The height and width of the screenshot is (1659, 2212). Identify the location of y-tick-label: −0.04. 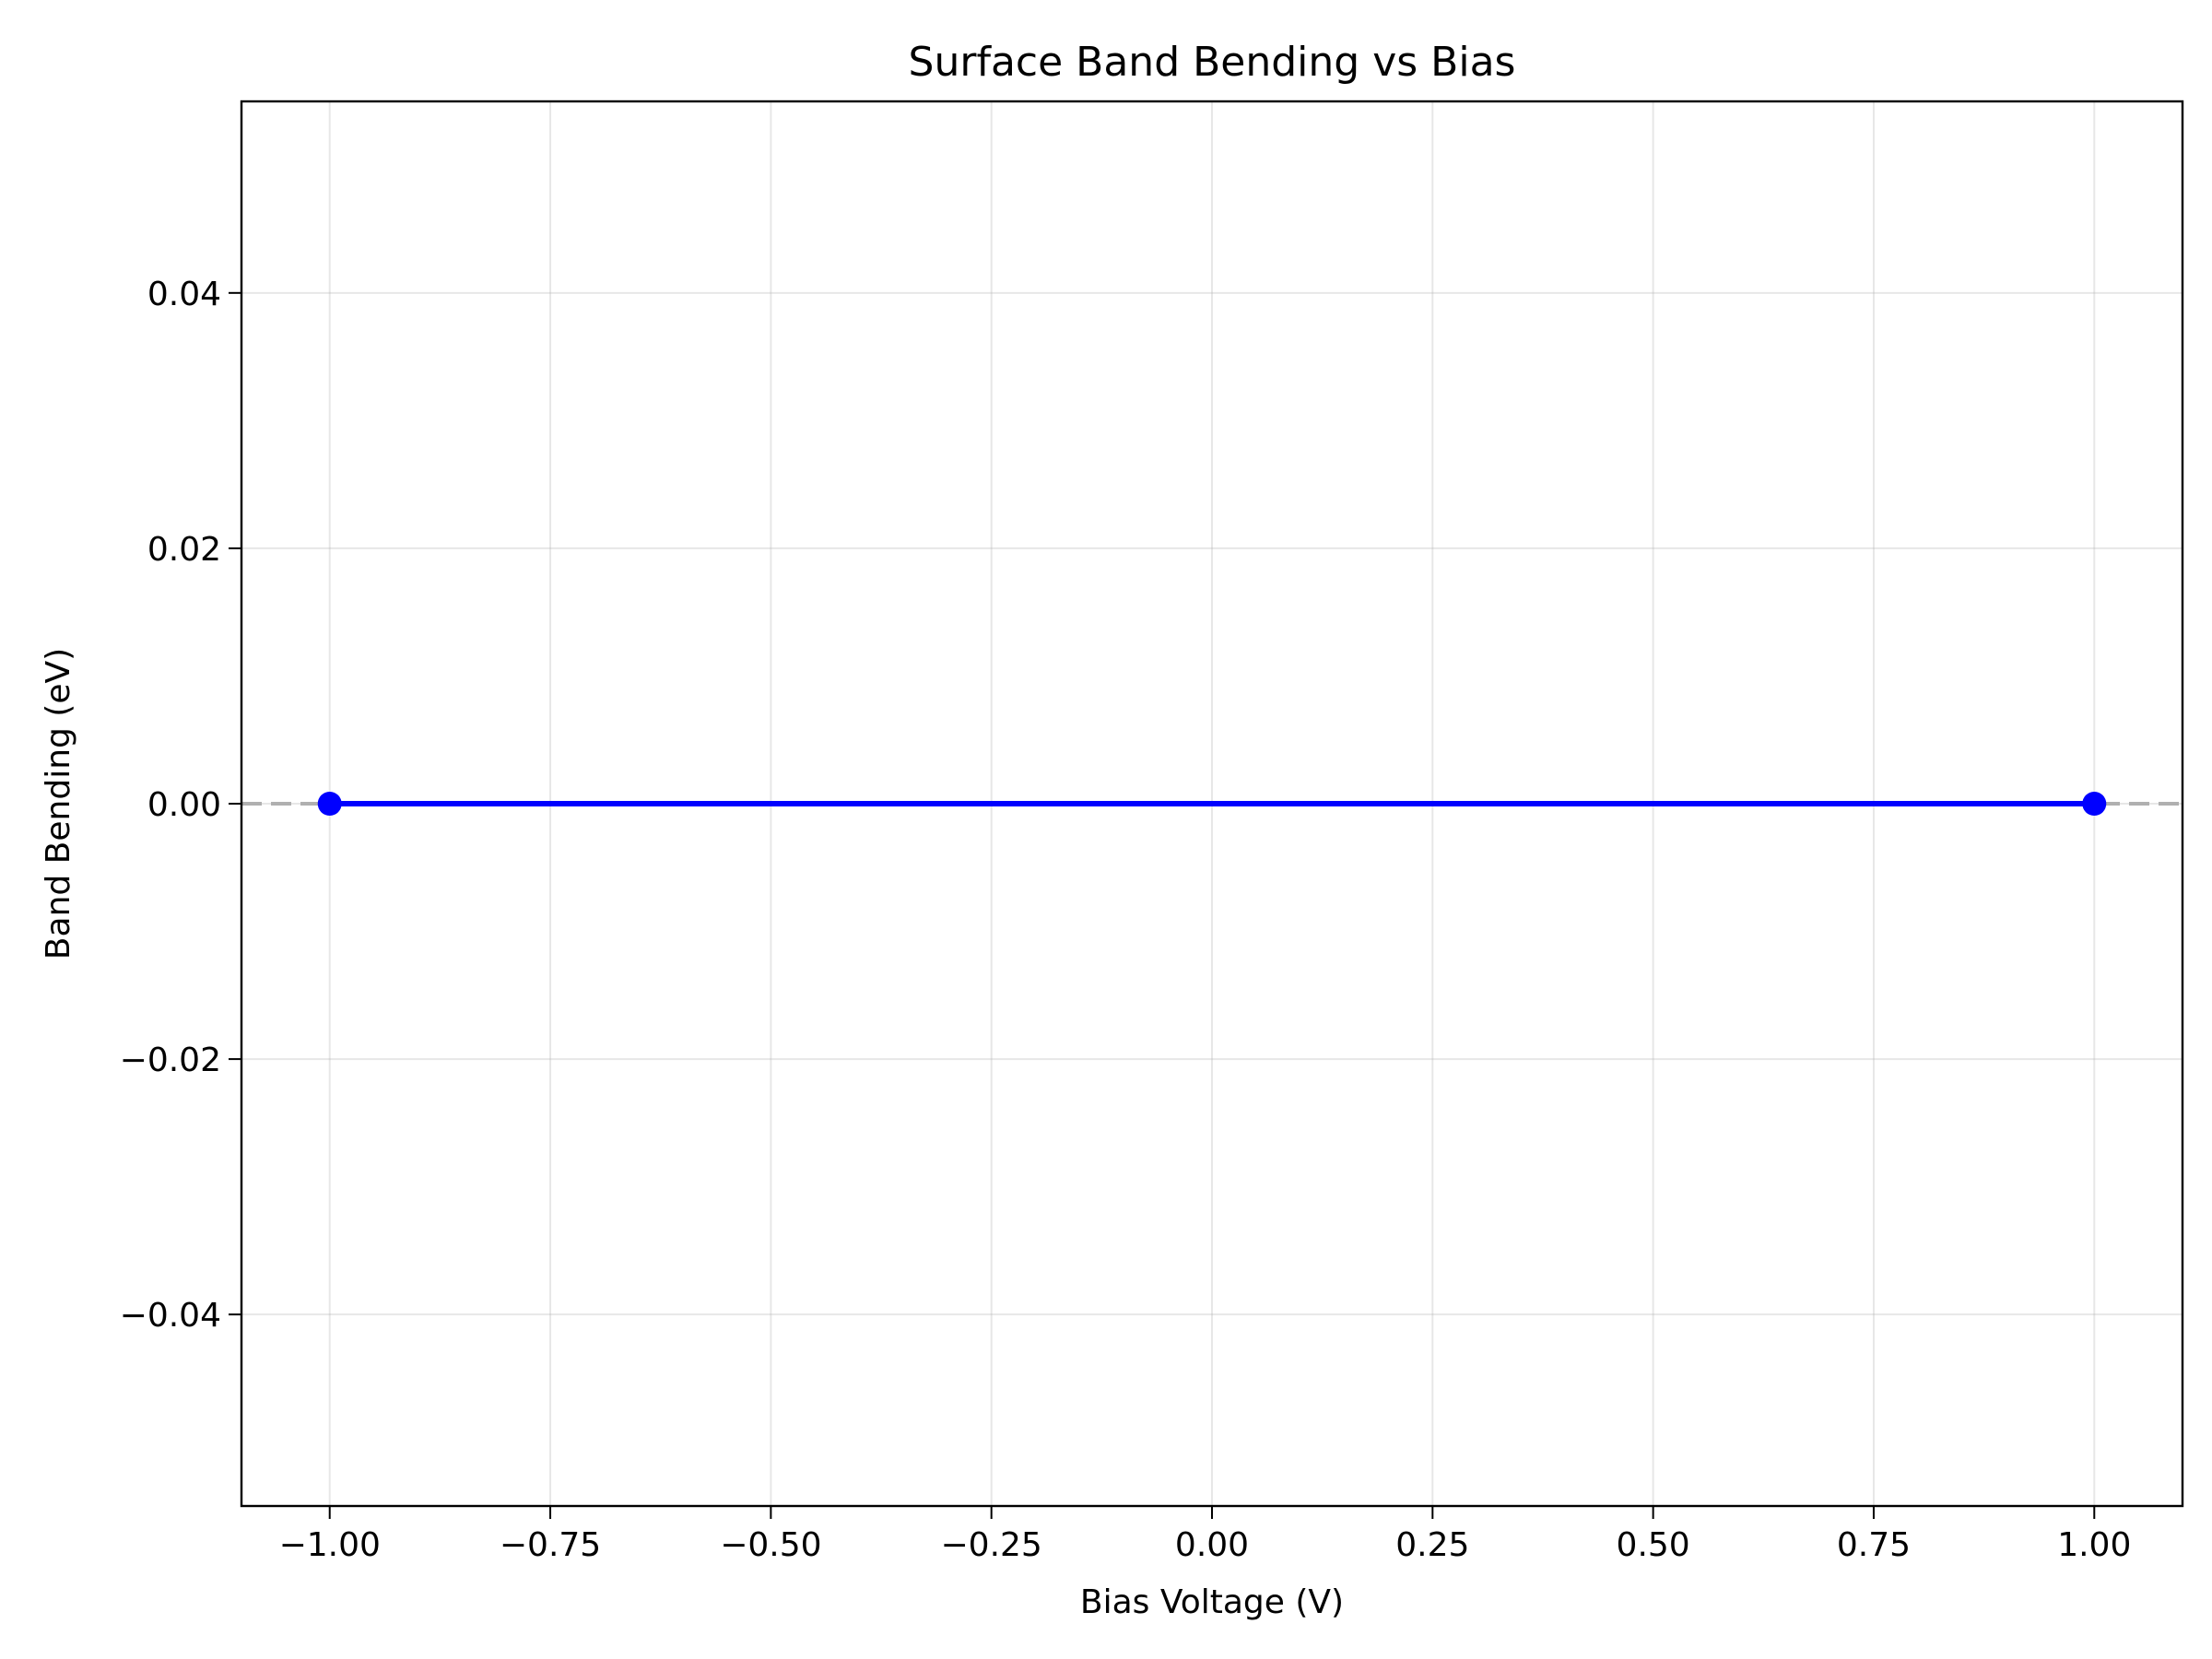
(170, 1316).